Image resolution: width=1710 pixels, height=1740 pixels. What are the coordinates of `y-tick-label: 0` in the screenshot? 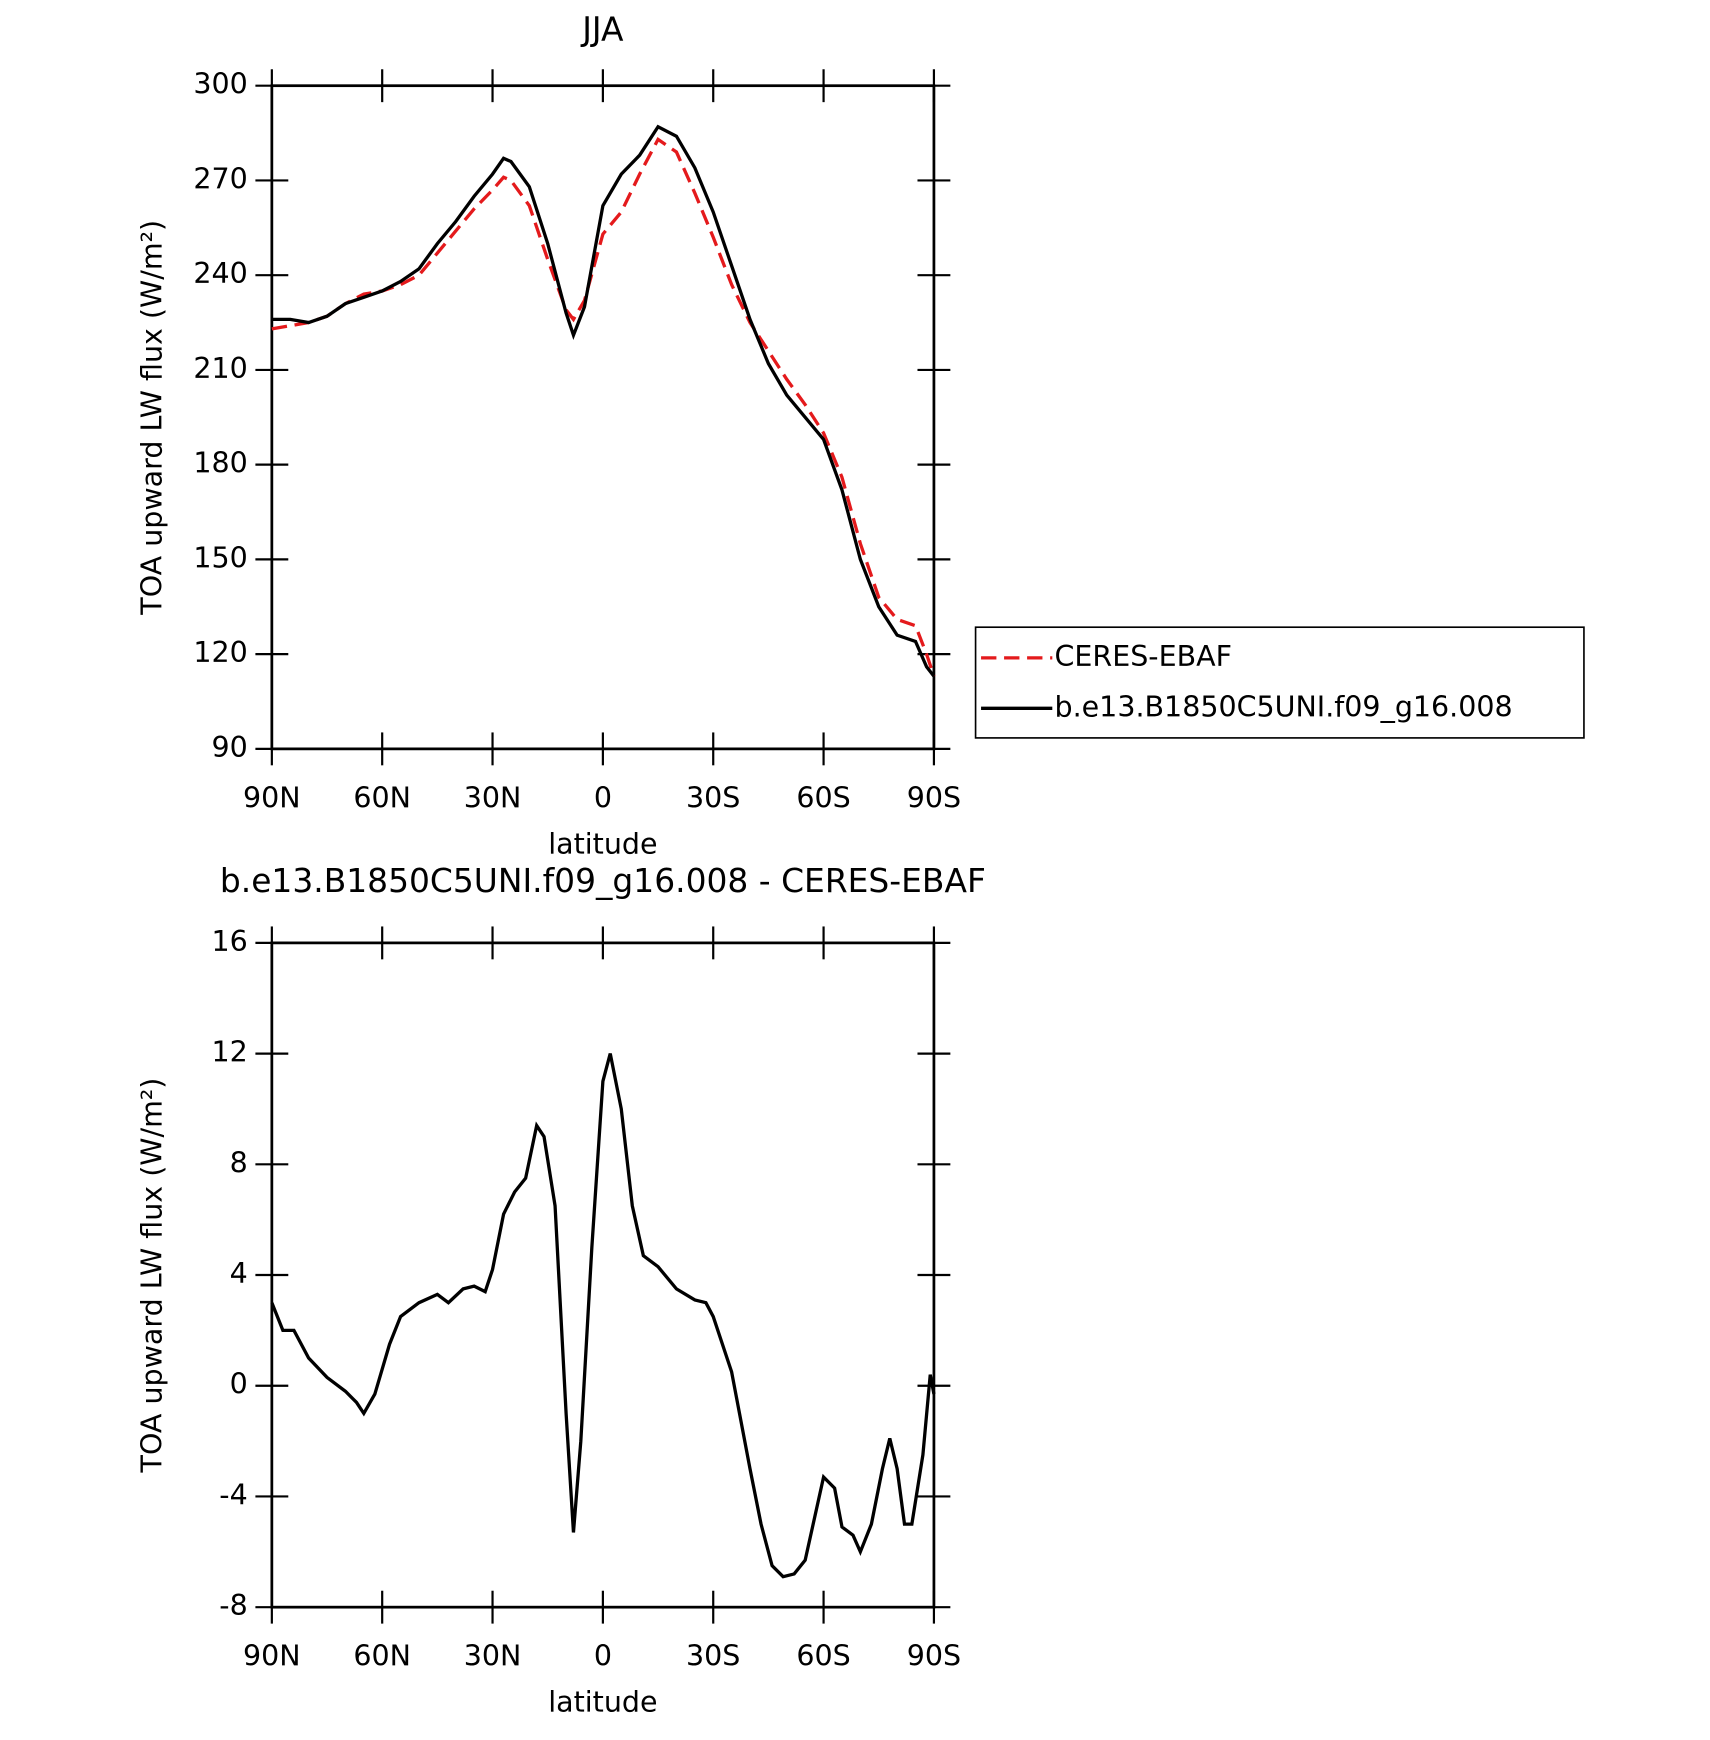 It's located at (239, 1384).